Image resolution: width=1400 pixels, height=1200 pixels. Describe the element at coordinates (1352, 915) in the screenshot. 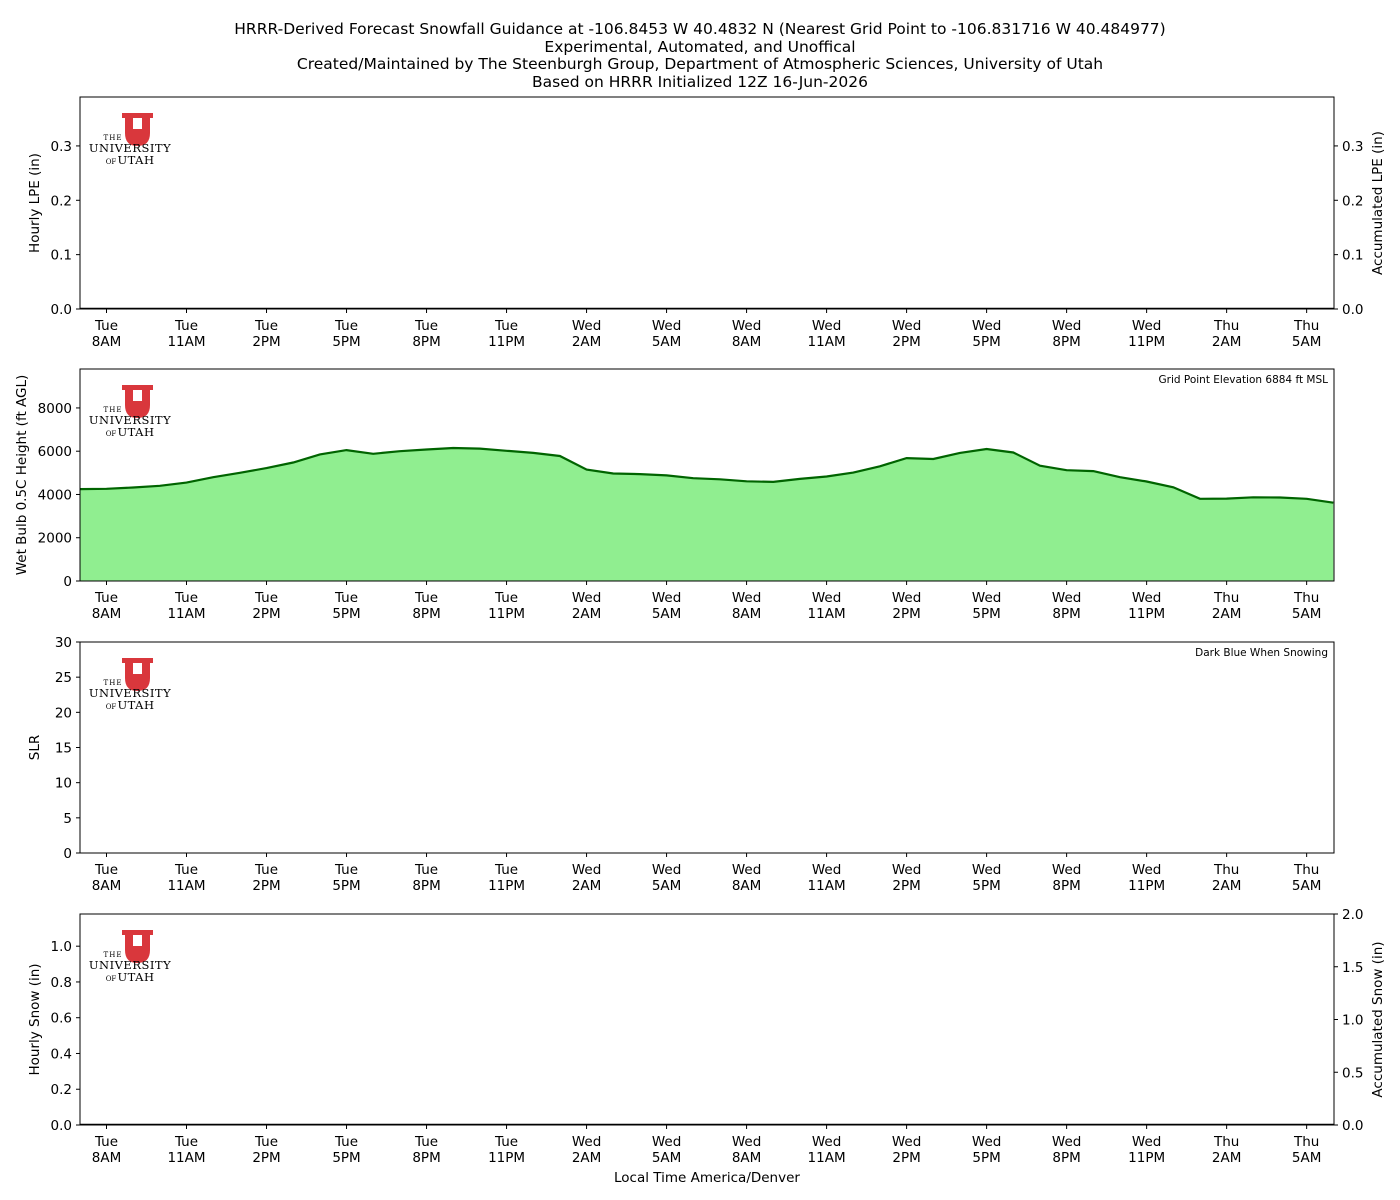

I see `y2-tick-label: 2.0` at that location.